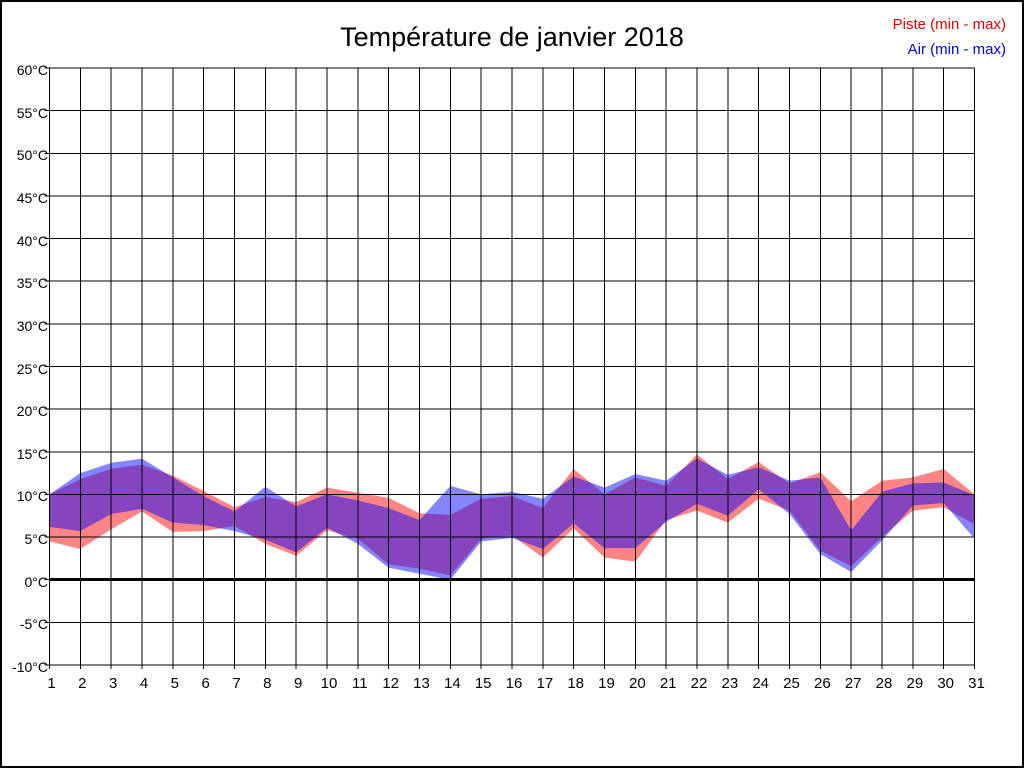  I want to click on x-axis-label: 17, so click(545, 683).